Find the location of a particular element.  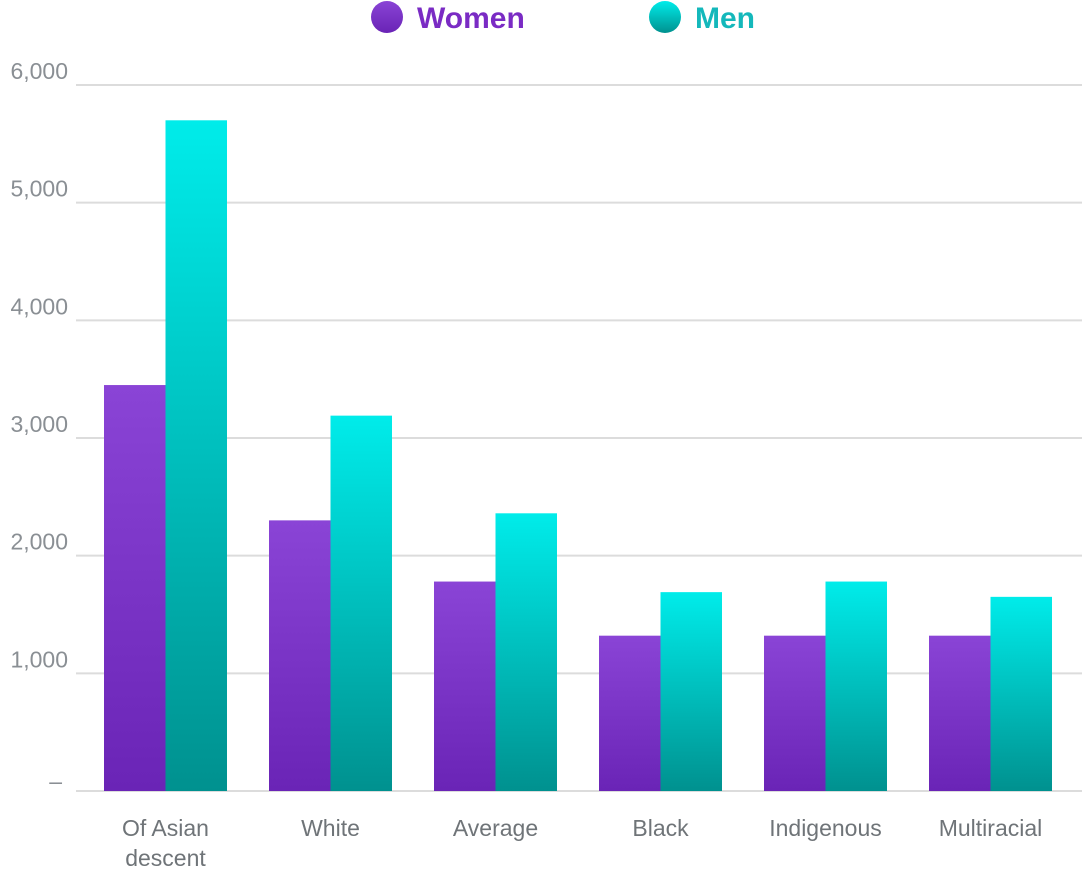

y-tick-label: 1,000 is located at coordinates (39, 659).